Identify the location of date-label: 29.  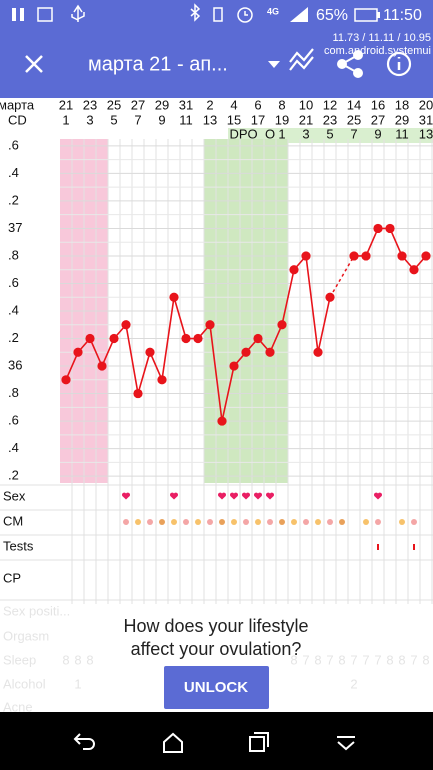
(162, 104).